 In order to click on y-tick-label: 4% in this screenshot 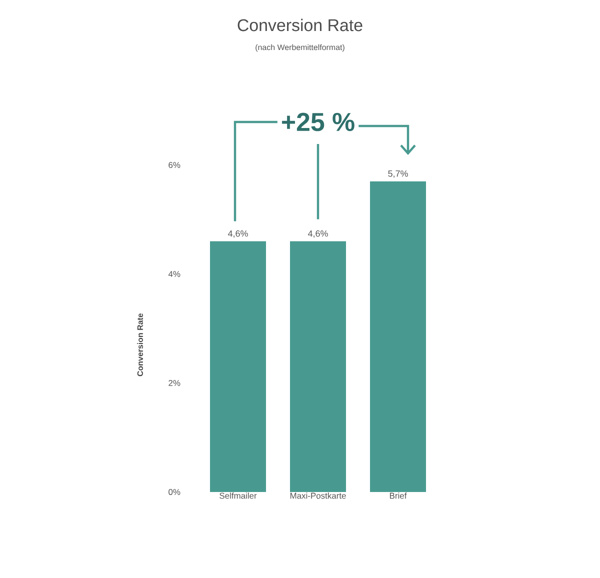, I will do `click(174, 274)`.